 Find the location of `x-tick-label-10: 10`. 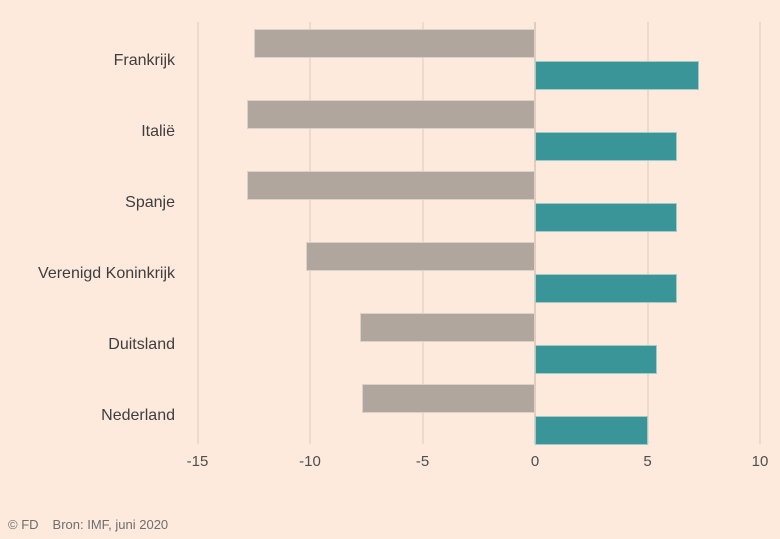

x-tick-label-10: 10 is located at coordinates (760, 461).